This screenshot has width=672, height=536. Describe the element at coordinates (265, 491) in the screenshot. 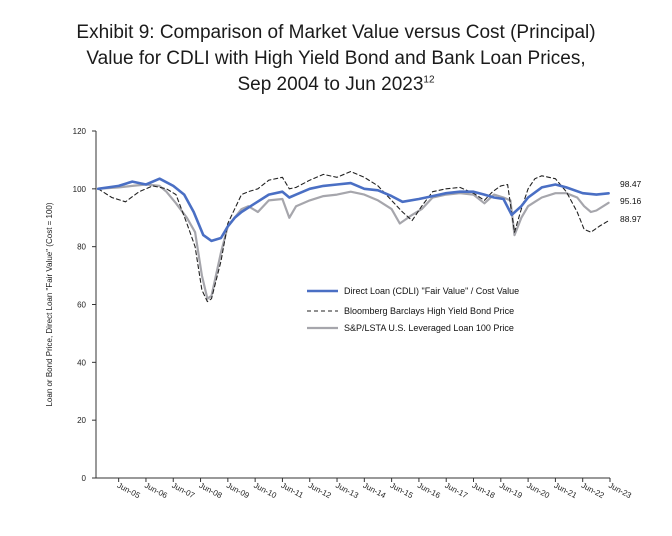

I see `x-tick-label: Jun-10` at that location.